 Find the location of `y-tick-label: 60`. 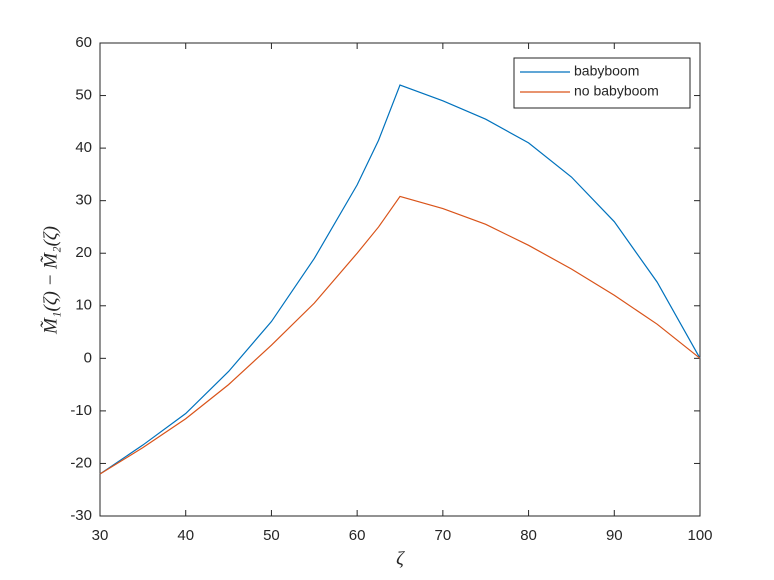

y-tick-label: 60 is located at coordinates (83, 42).